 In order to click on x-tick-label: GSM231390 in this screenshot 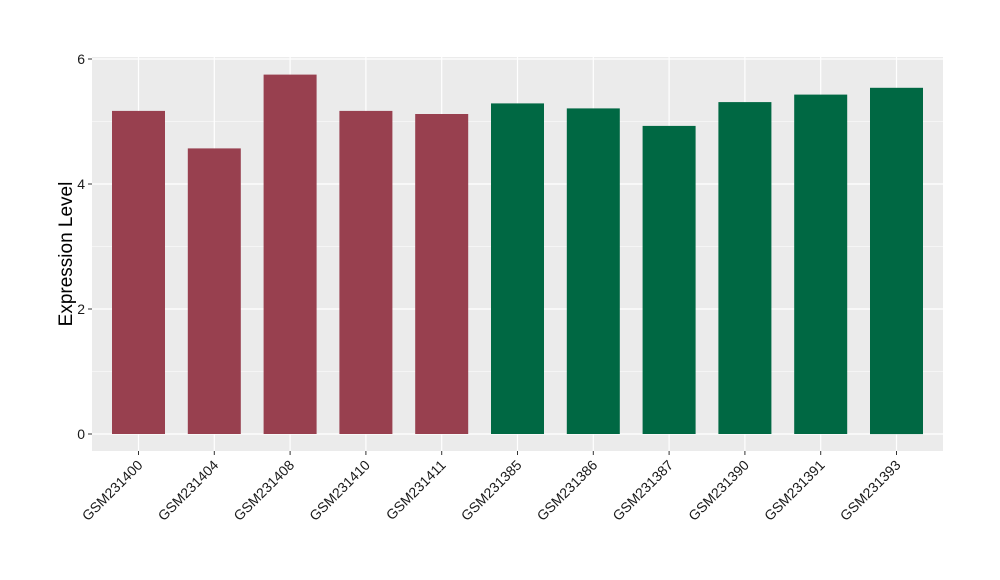, I will do `click(718, 490)`.